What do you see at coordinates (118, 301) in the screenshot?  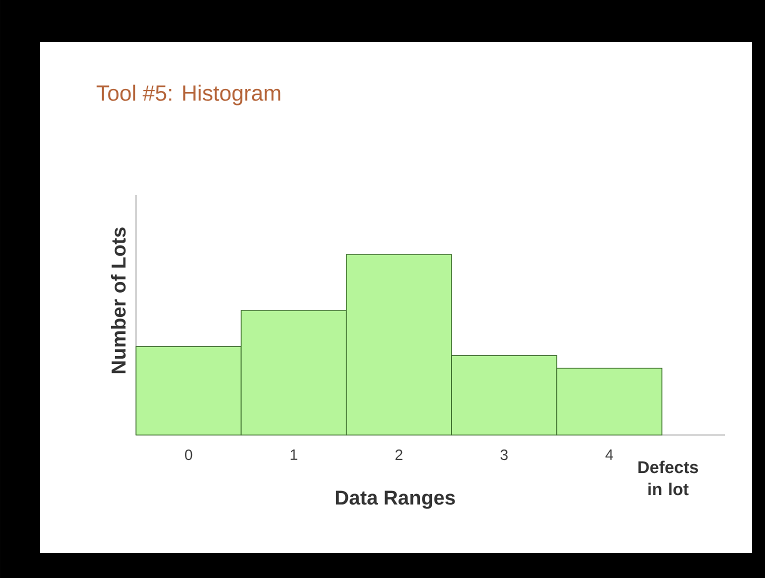 I see `y-axis-title: Number of Lots` at bounding box center [118, 301].